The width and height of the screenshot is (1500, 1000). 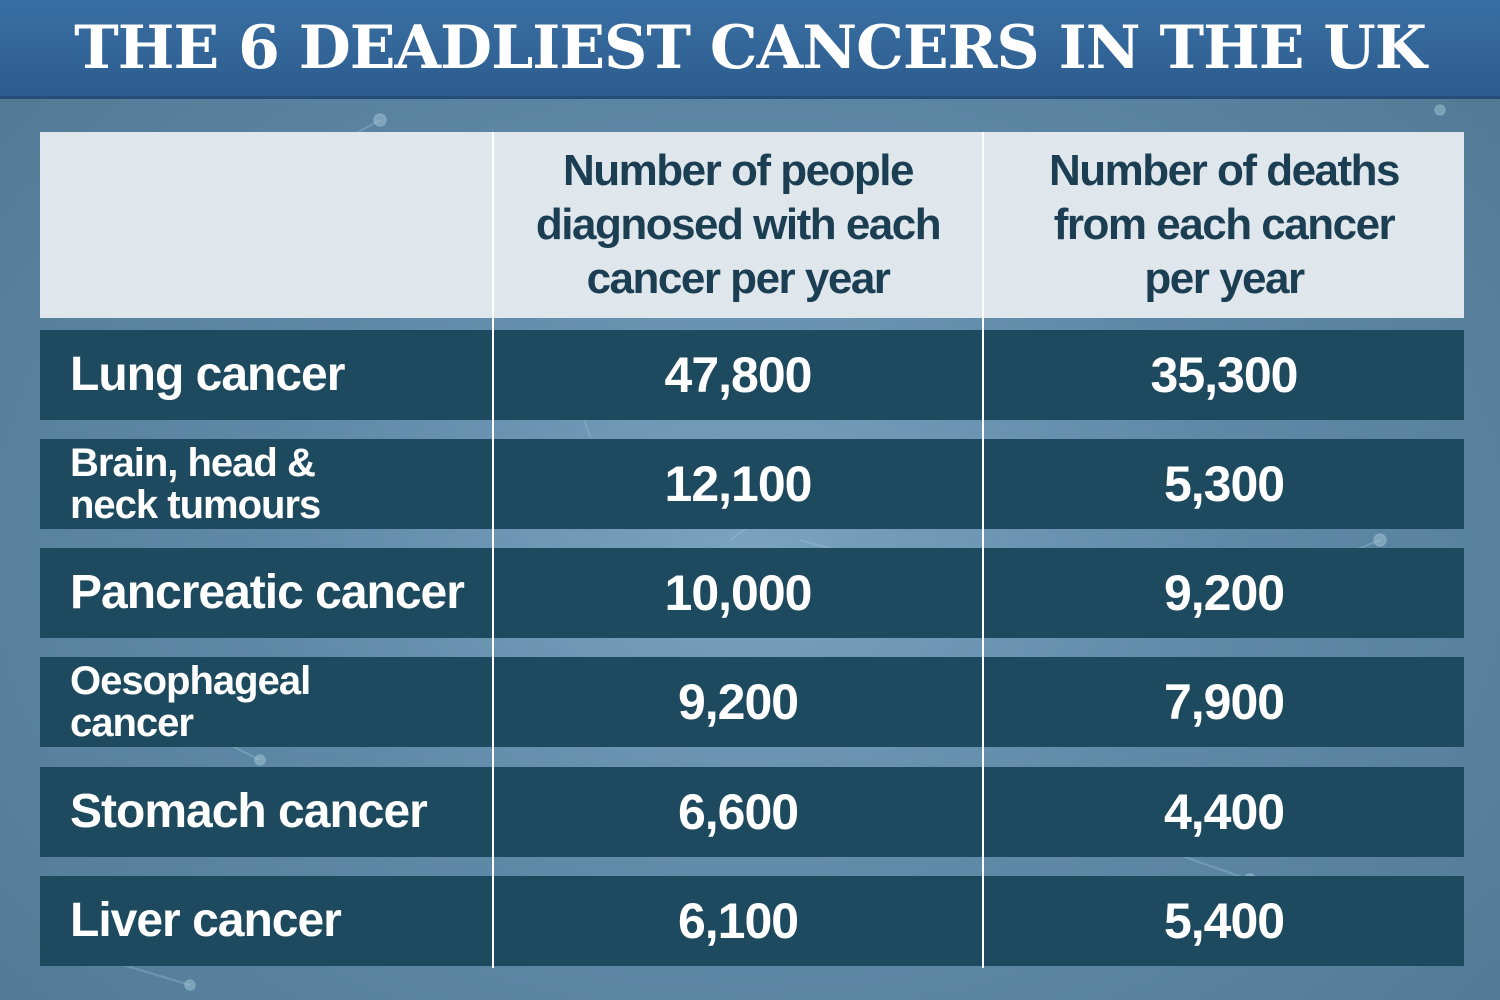 What do you see at coordinates (249, 811) in the screenshot?
I see `row-name-line: Stomach cancer` at bounding box center [249, 811].